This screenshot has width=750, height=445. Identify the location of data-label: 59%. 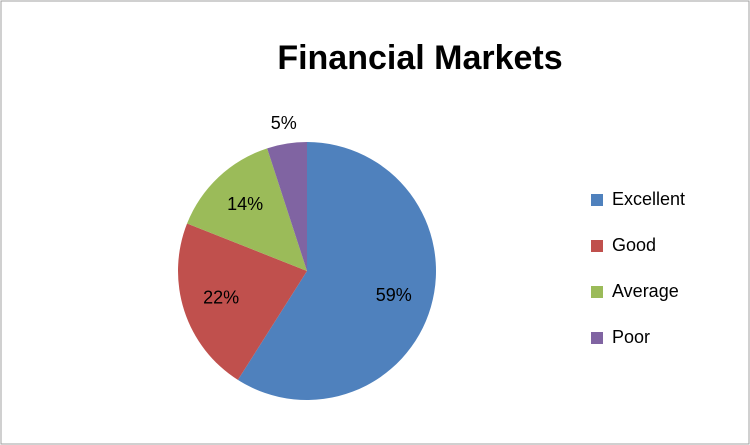
(394, 295).